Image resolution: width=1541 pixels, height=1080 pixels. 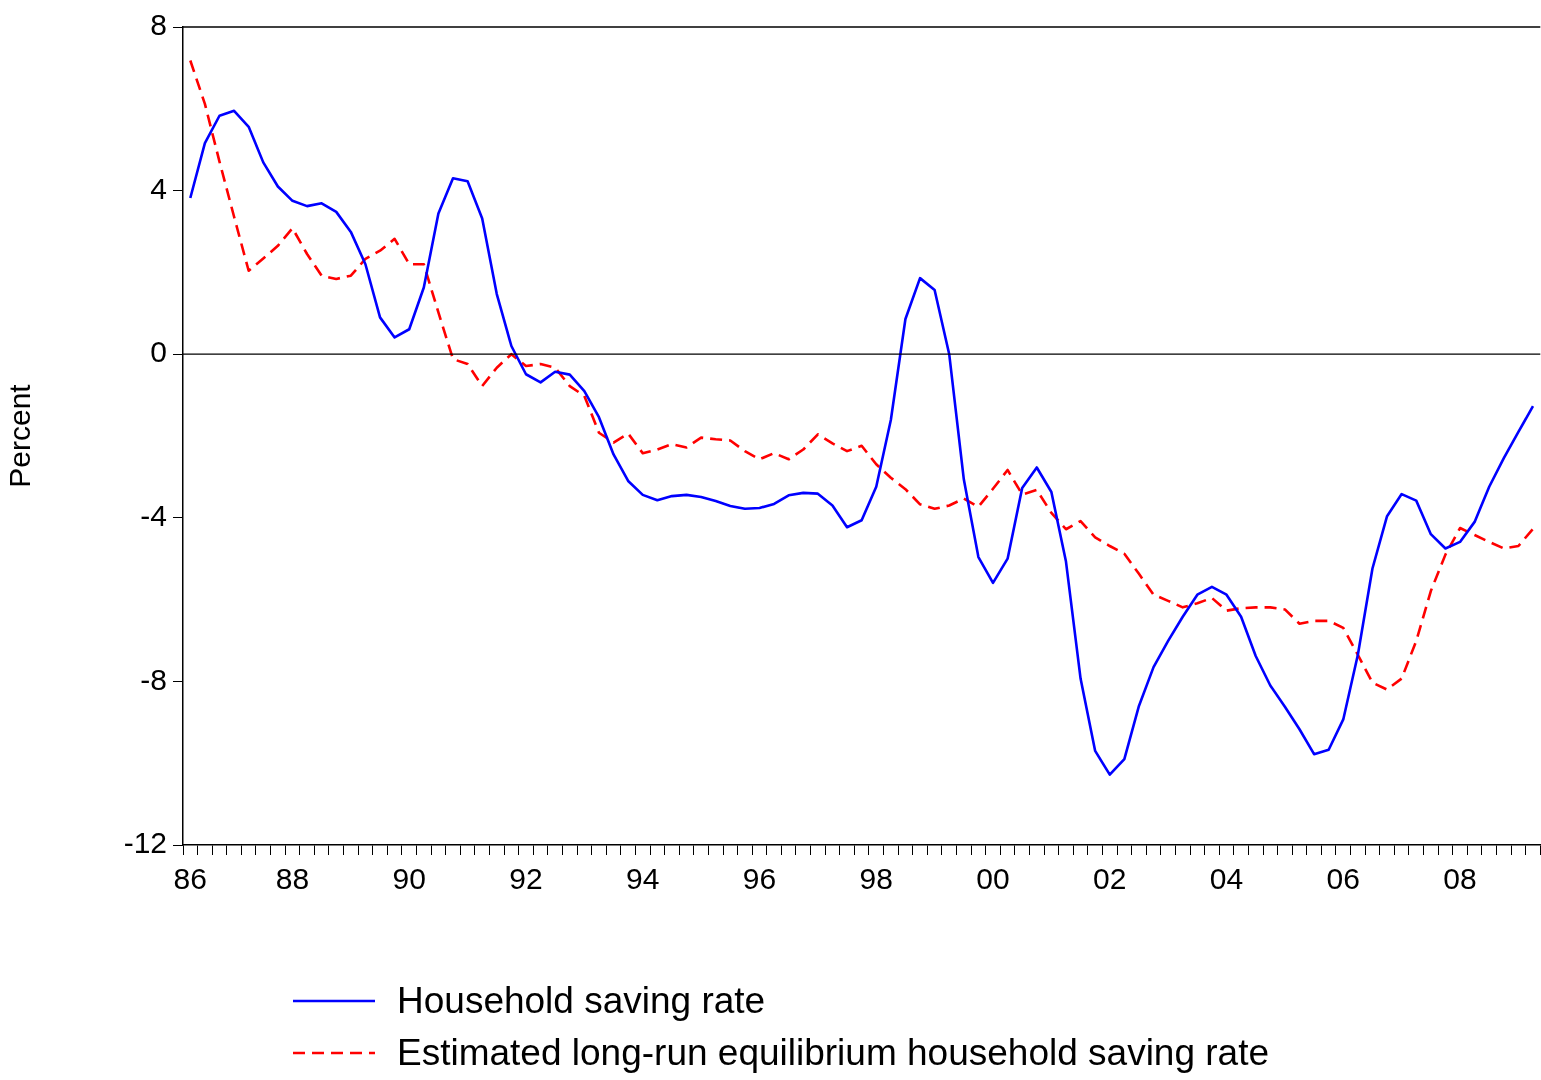 I want to click on y-tick-label: 8, so click(x=158, y=25).